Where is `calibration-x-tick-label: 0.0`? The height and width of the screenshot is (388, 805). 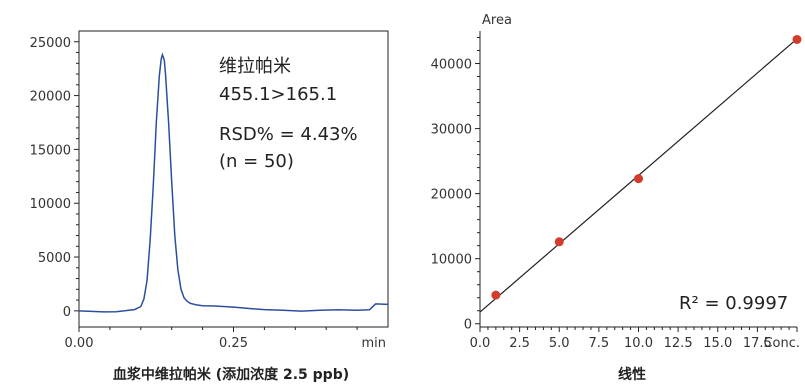
calibration-x-tick-label: 0.0 is located at coordinates (480, 343).